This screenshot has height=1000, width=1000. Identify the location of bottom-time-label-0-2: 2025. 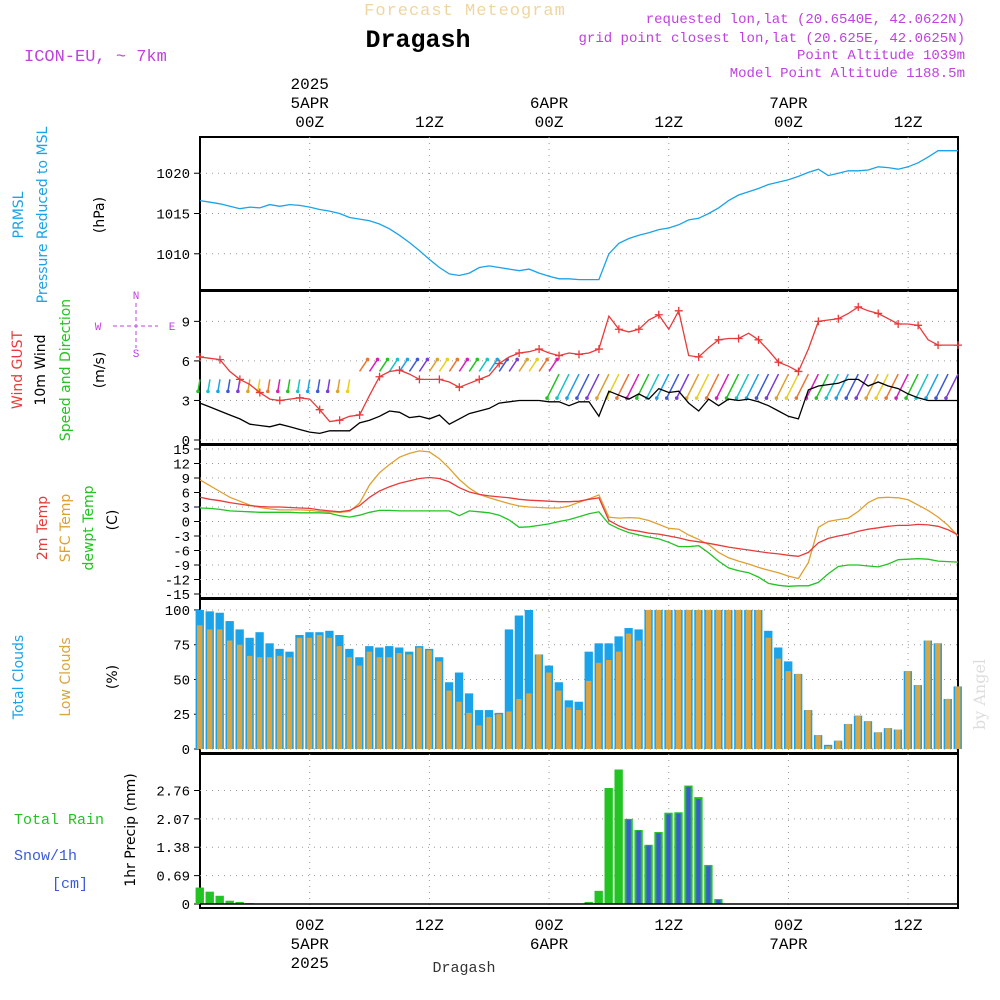
(310, 964).